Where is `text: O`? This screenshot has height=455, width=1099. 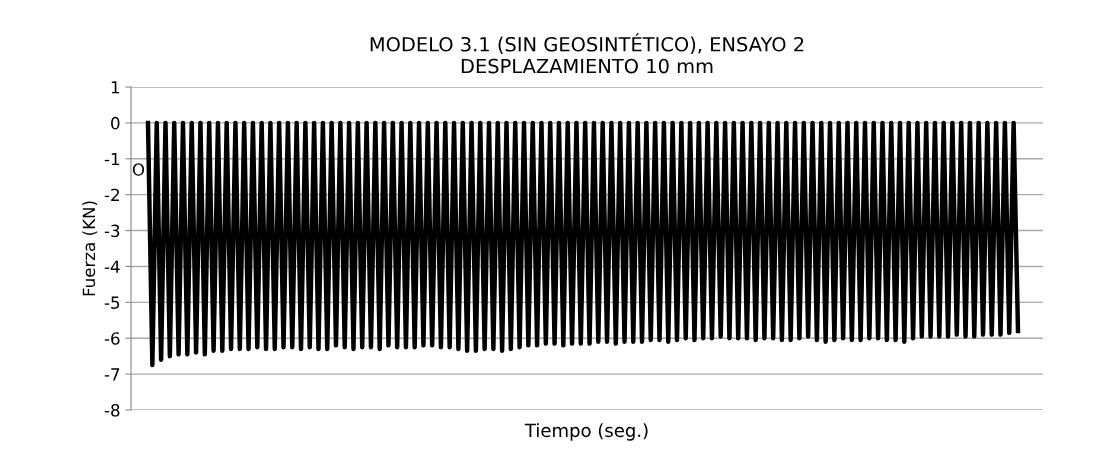 text: O is located at coordinates (138, 169).